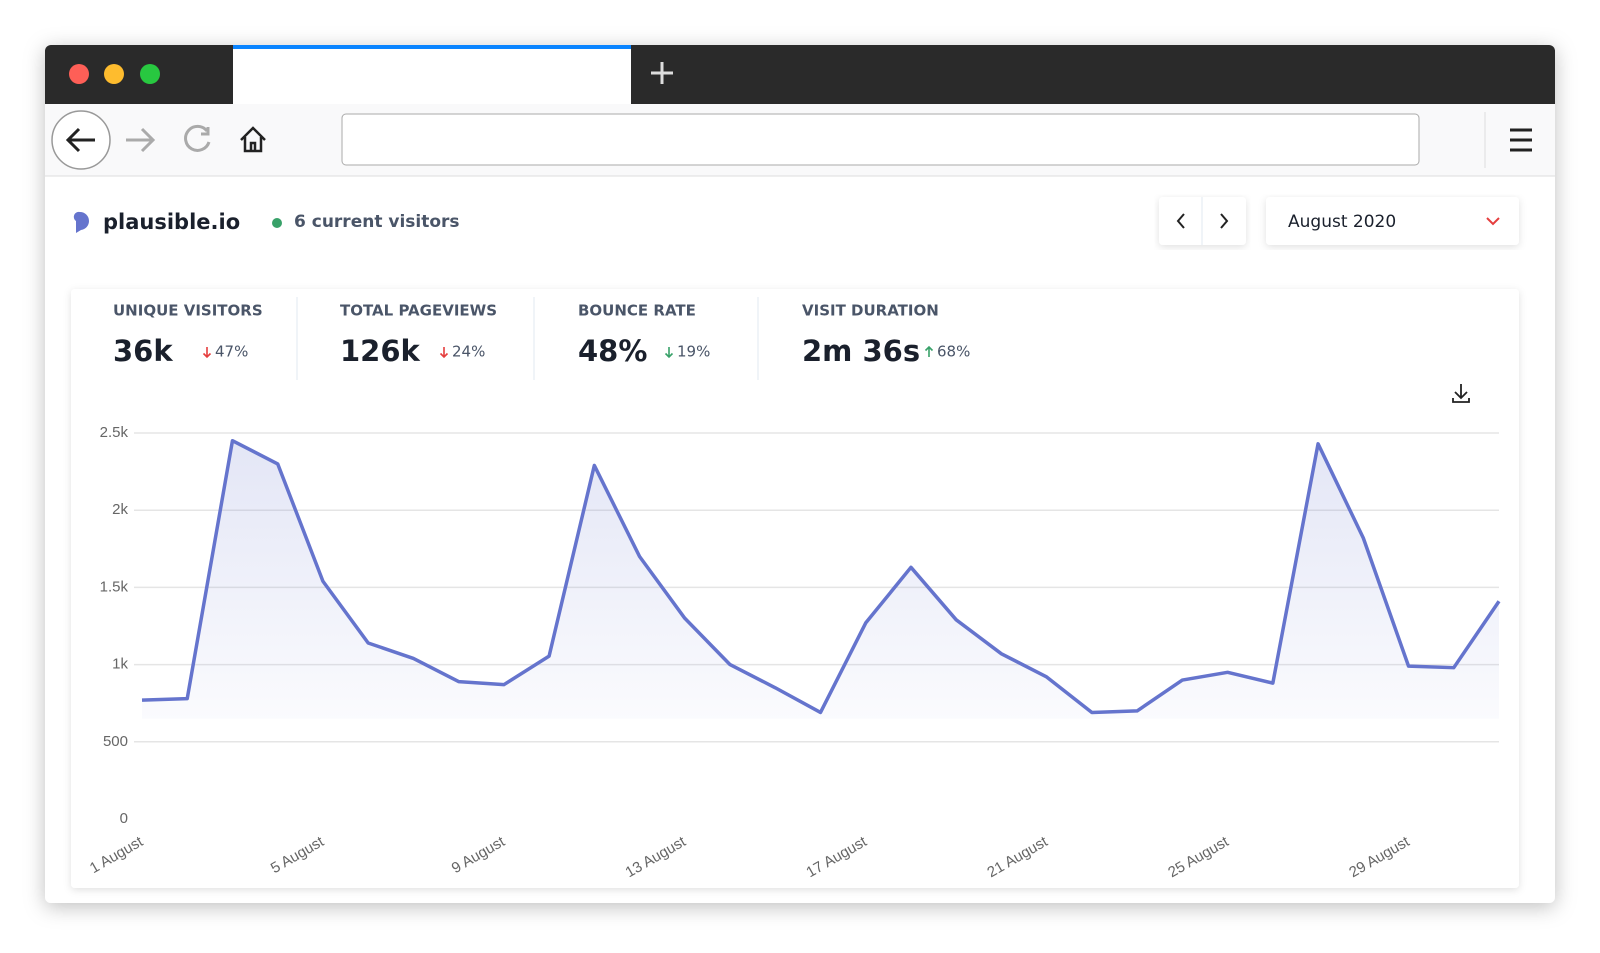  Describe the element at coordinates (150, 74) in the screenshot. I see `maximize-button` at that location.